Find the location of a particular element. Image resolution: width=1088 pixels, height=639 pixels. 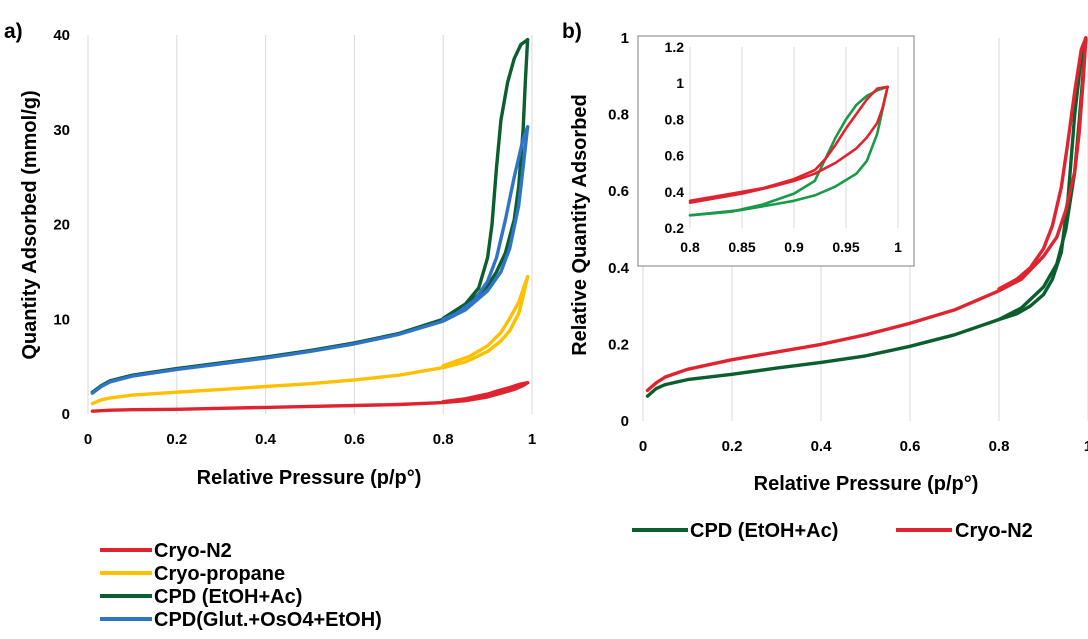

legend-item-cpd-glut: CPD(Glut.+OsO4+EtOH) is located at coordinates (241, 620).